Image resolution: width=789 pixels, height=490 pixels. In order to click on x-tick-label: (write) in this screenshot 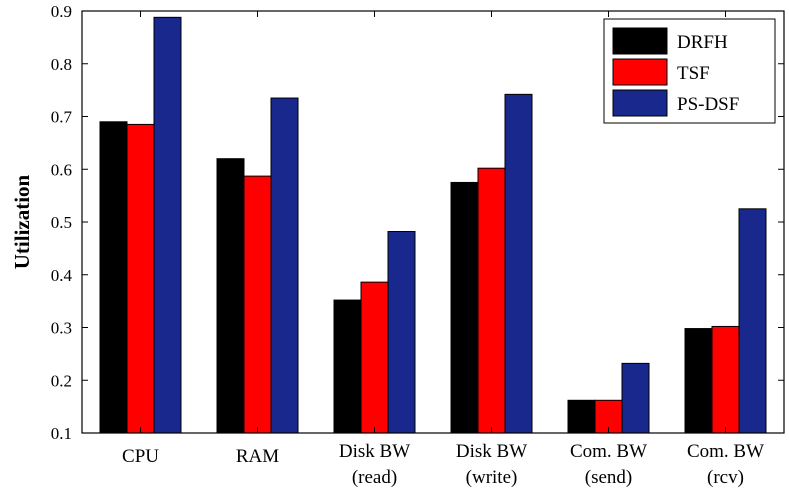, I will do `click(492, 477)`.